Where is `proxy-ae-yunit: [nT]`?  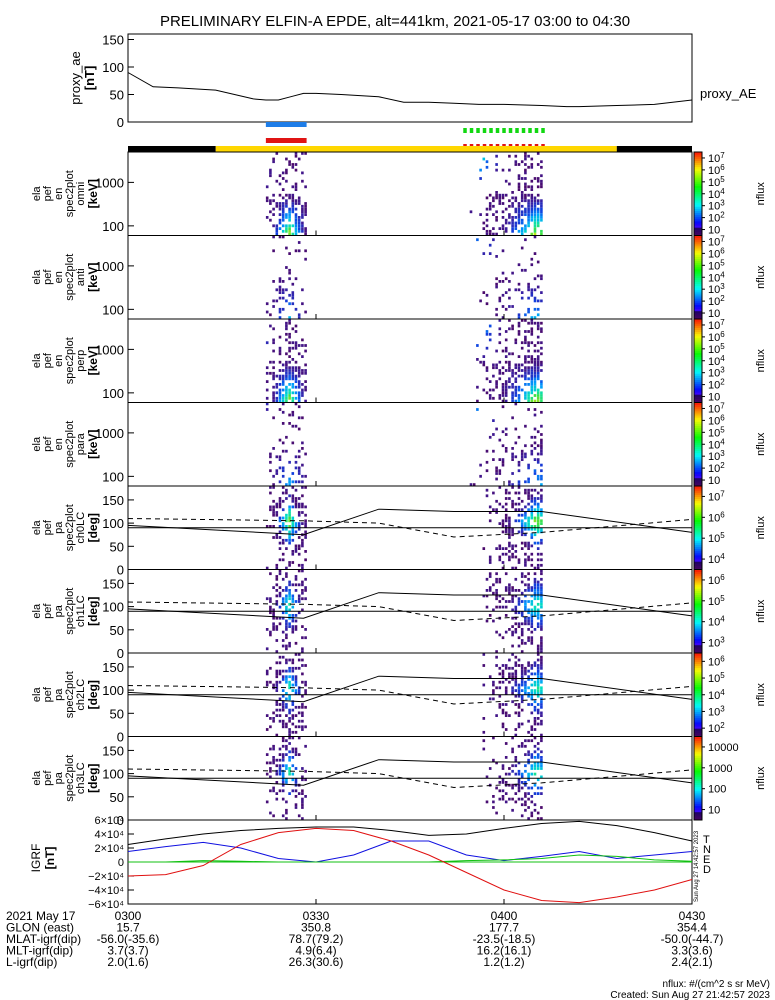
proxy-ae-yunit: [nT] is located at coordinates (89, 78).